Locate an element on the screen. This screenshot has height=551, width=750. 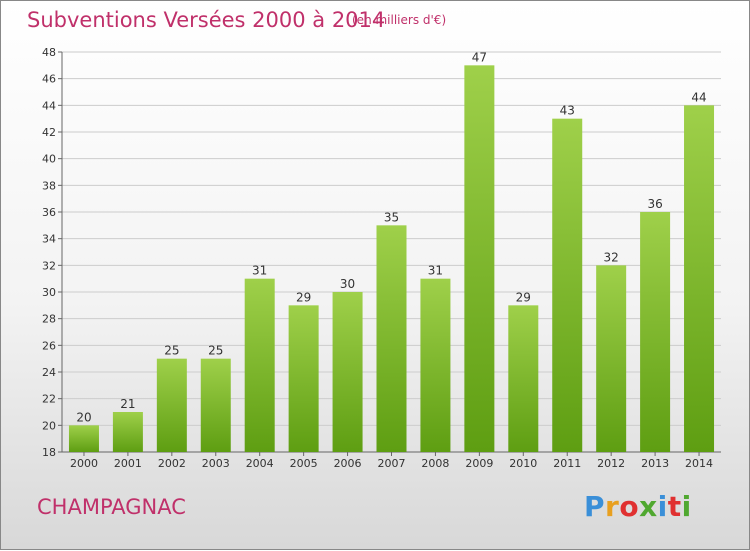
data-label: 21 is located at coordinates (127, 404).